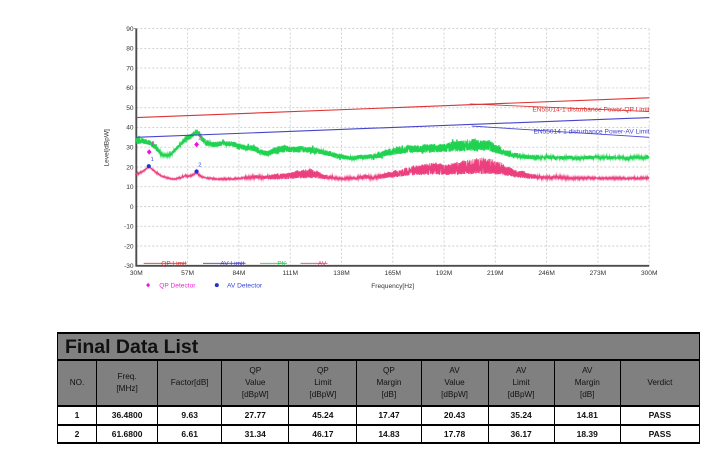 This screenshot has height=462, width=718. What do you see at coordinates (649, 273) in the screenshot?
I see `svg-text: 300M` at bounding box center [649, 273].